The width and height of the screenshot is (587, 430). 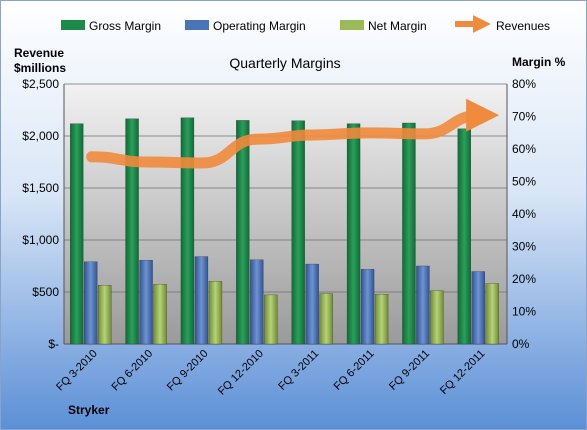 What do you see at coordinates (45, 292) in the screenshot?
I see `left-tick-label: $500` at bounding box center [45, 292].